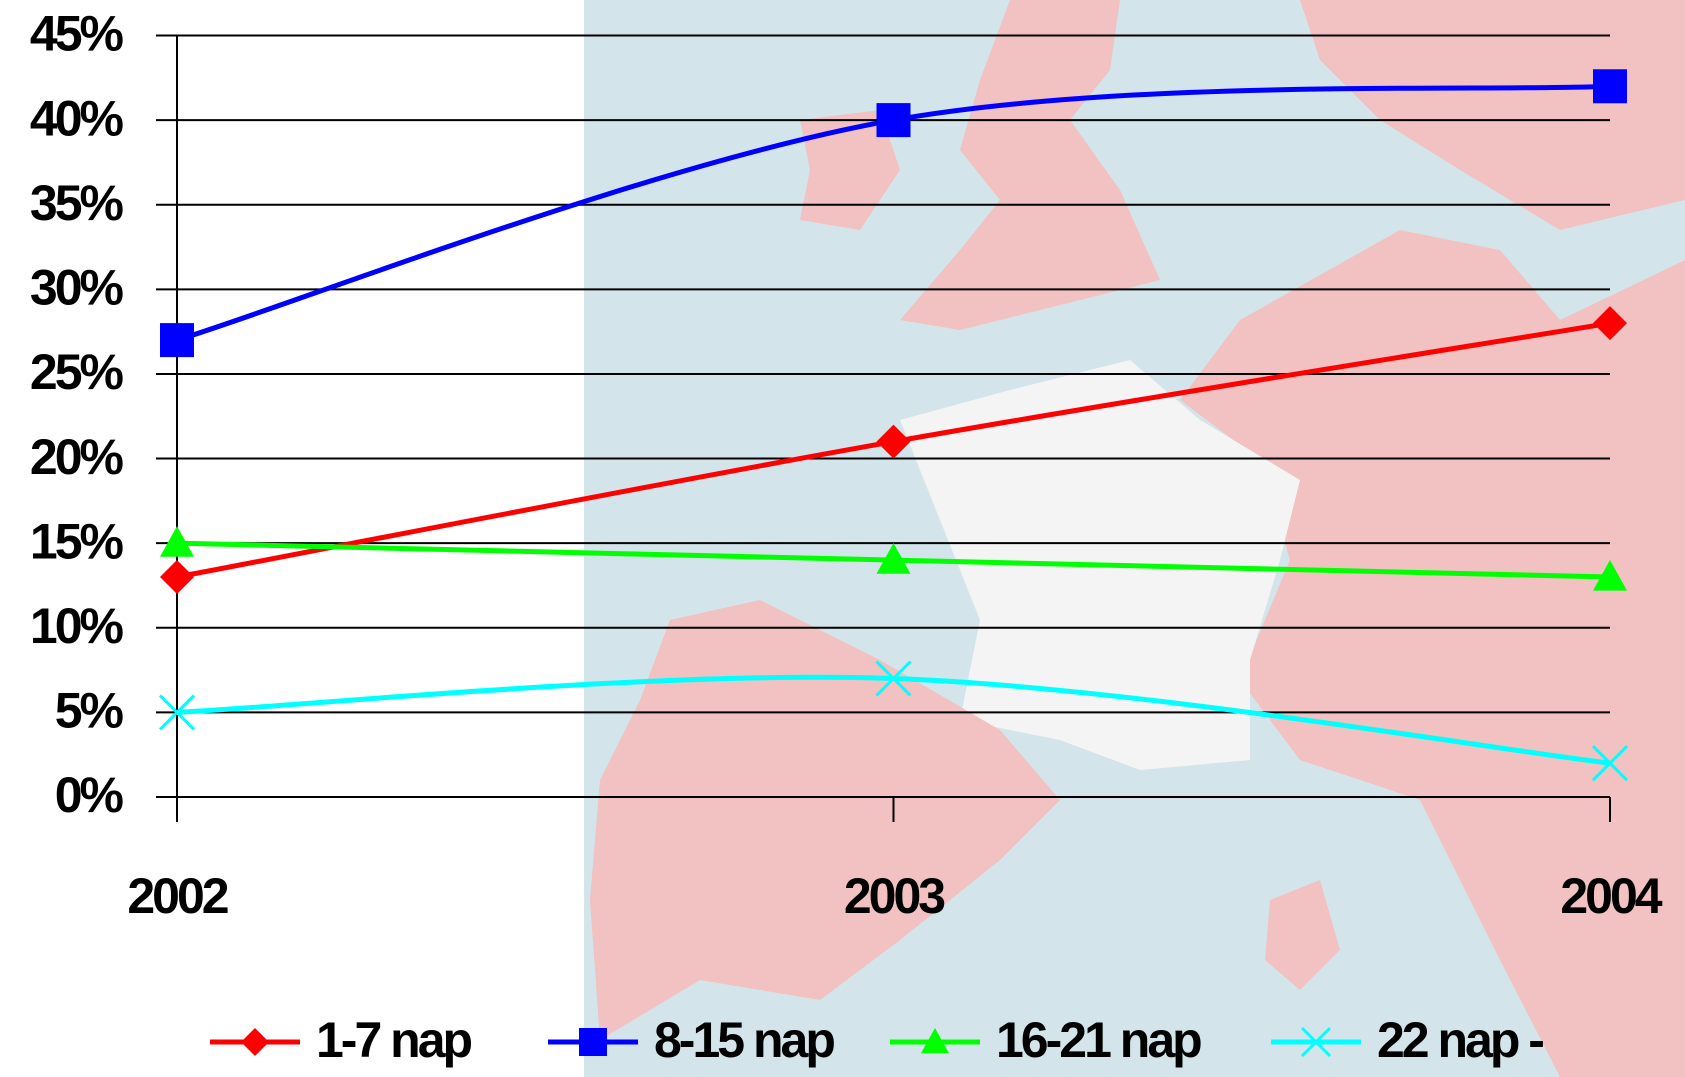  Describe the element at coordinates (77, 118) in the screenshot. I see `y-tick-label: 40%` at that location.